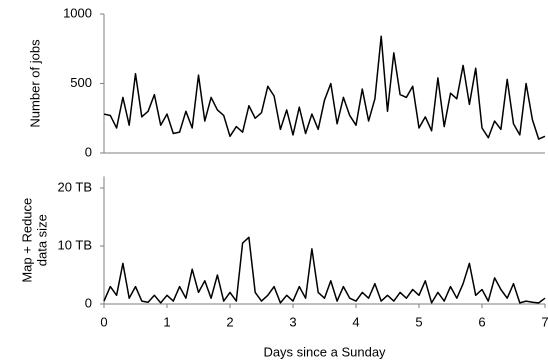 This screenshot has width=548, height=364. I want to click on x-axis-label: Days since a Sunday, so click(324, 351).